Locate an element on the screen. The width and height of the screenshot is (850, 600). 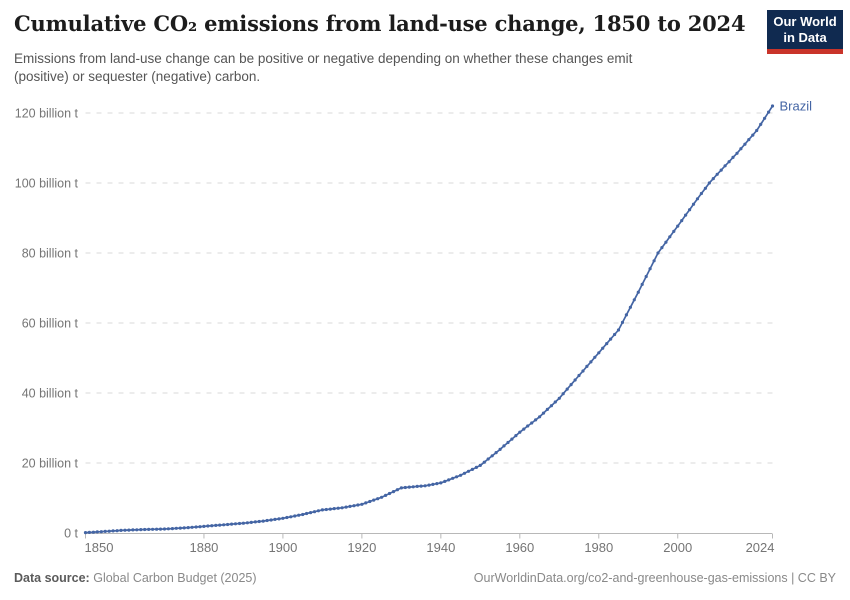
x-axis-label: 1960 is located at coordinates (519, 547).